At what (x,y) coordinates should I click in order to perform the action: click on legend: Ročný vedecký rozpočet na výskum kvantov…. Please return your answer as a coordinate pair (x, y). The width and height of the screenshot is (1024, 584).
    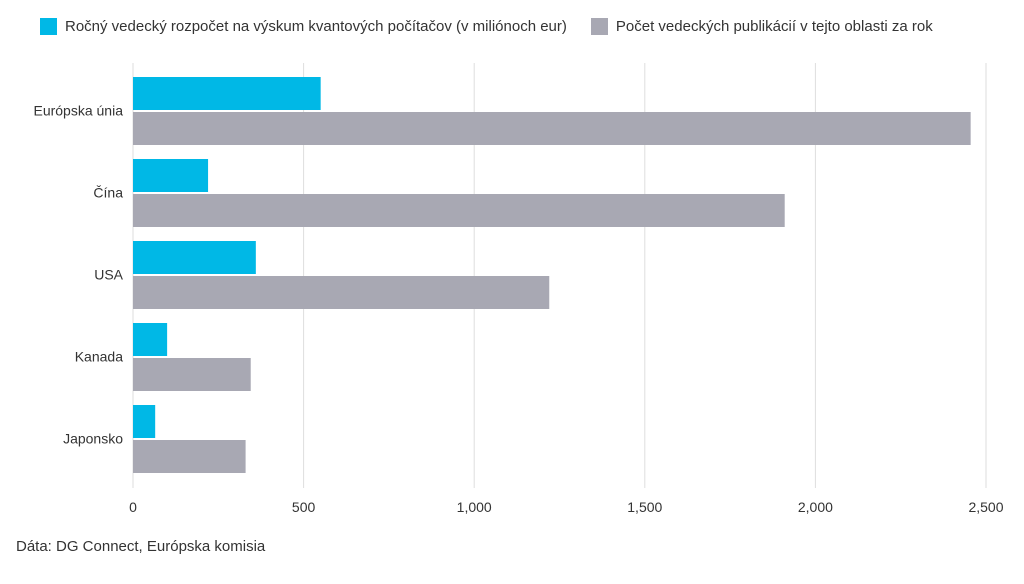
    Looking at the image, I should click on (498, 26).